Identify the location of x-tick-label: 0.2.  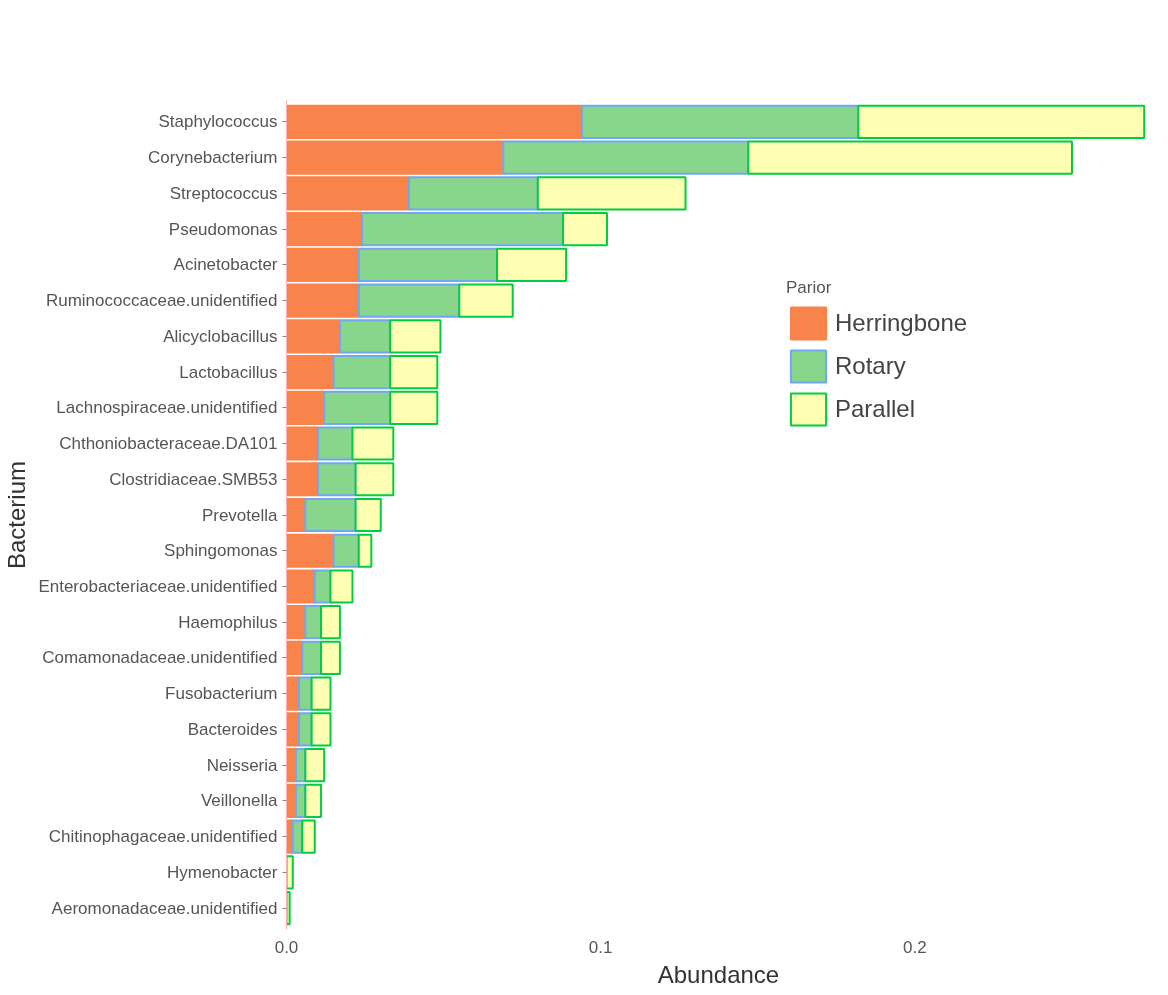
(915, 947).